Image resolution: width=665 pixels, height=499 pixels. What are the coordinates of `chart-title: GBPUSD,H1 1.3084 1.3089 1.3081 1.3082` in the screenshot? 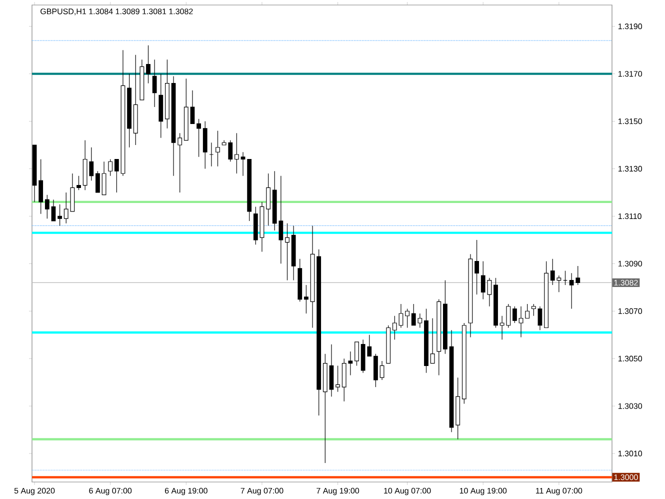 It's located at (116, 12).